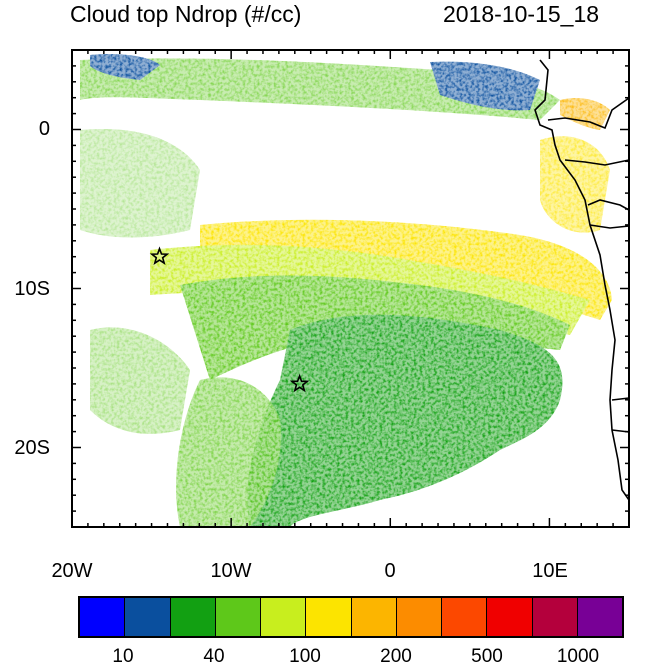 Image resolution: width=650 pixels, height=668 pixels. I want to click on colorbar-label: 500, so click(487, 656).